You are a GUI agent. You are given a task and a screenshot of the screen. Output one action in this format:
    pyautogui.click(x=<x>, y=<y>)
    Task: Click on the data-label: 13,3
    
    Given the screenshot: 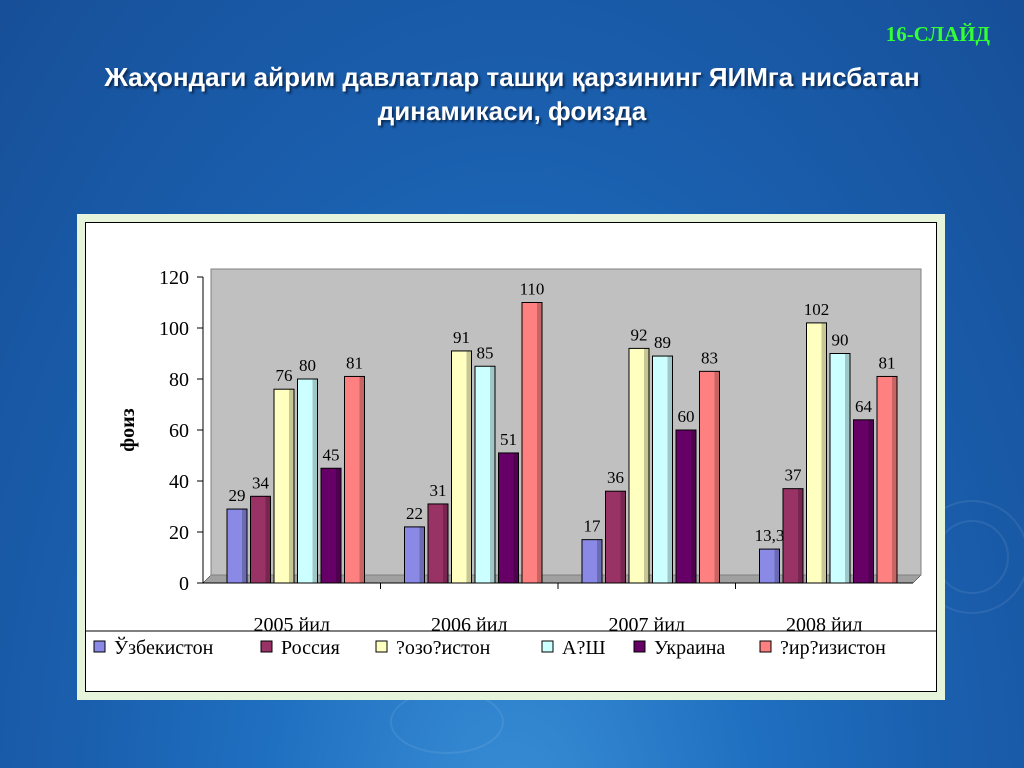 What is the action you would take?
    pyautogui.click(x=770, y=535)
    